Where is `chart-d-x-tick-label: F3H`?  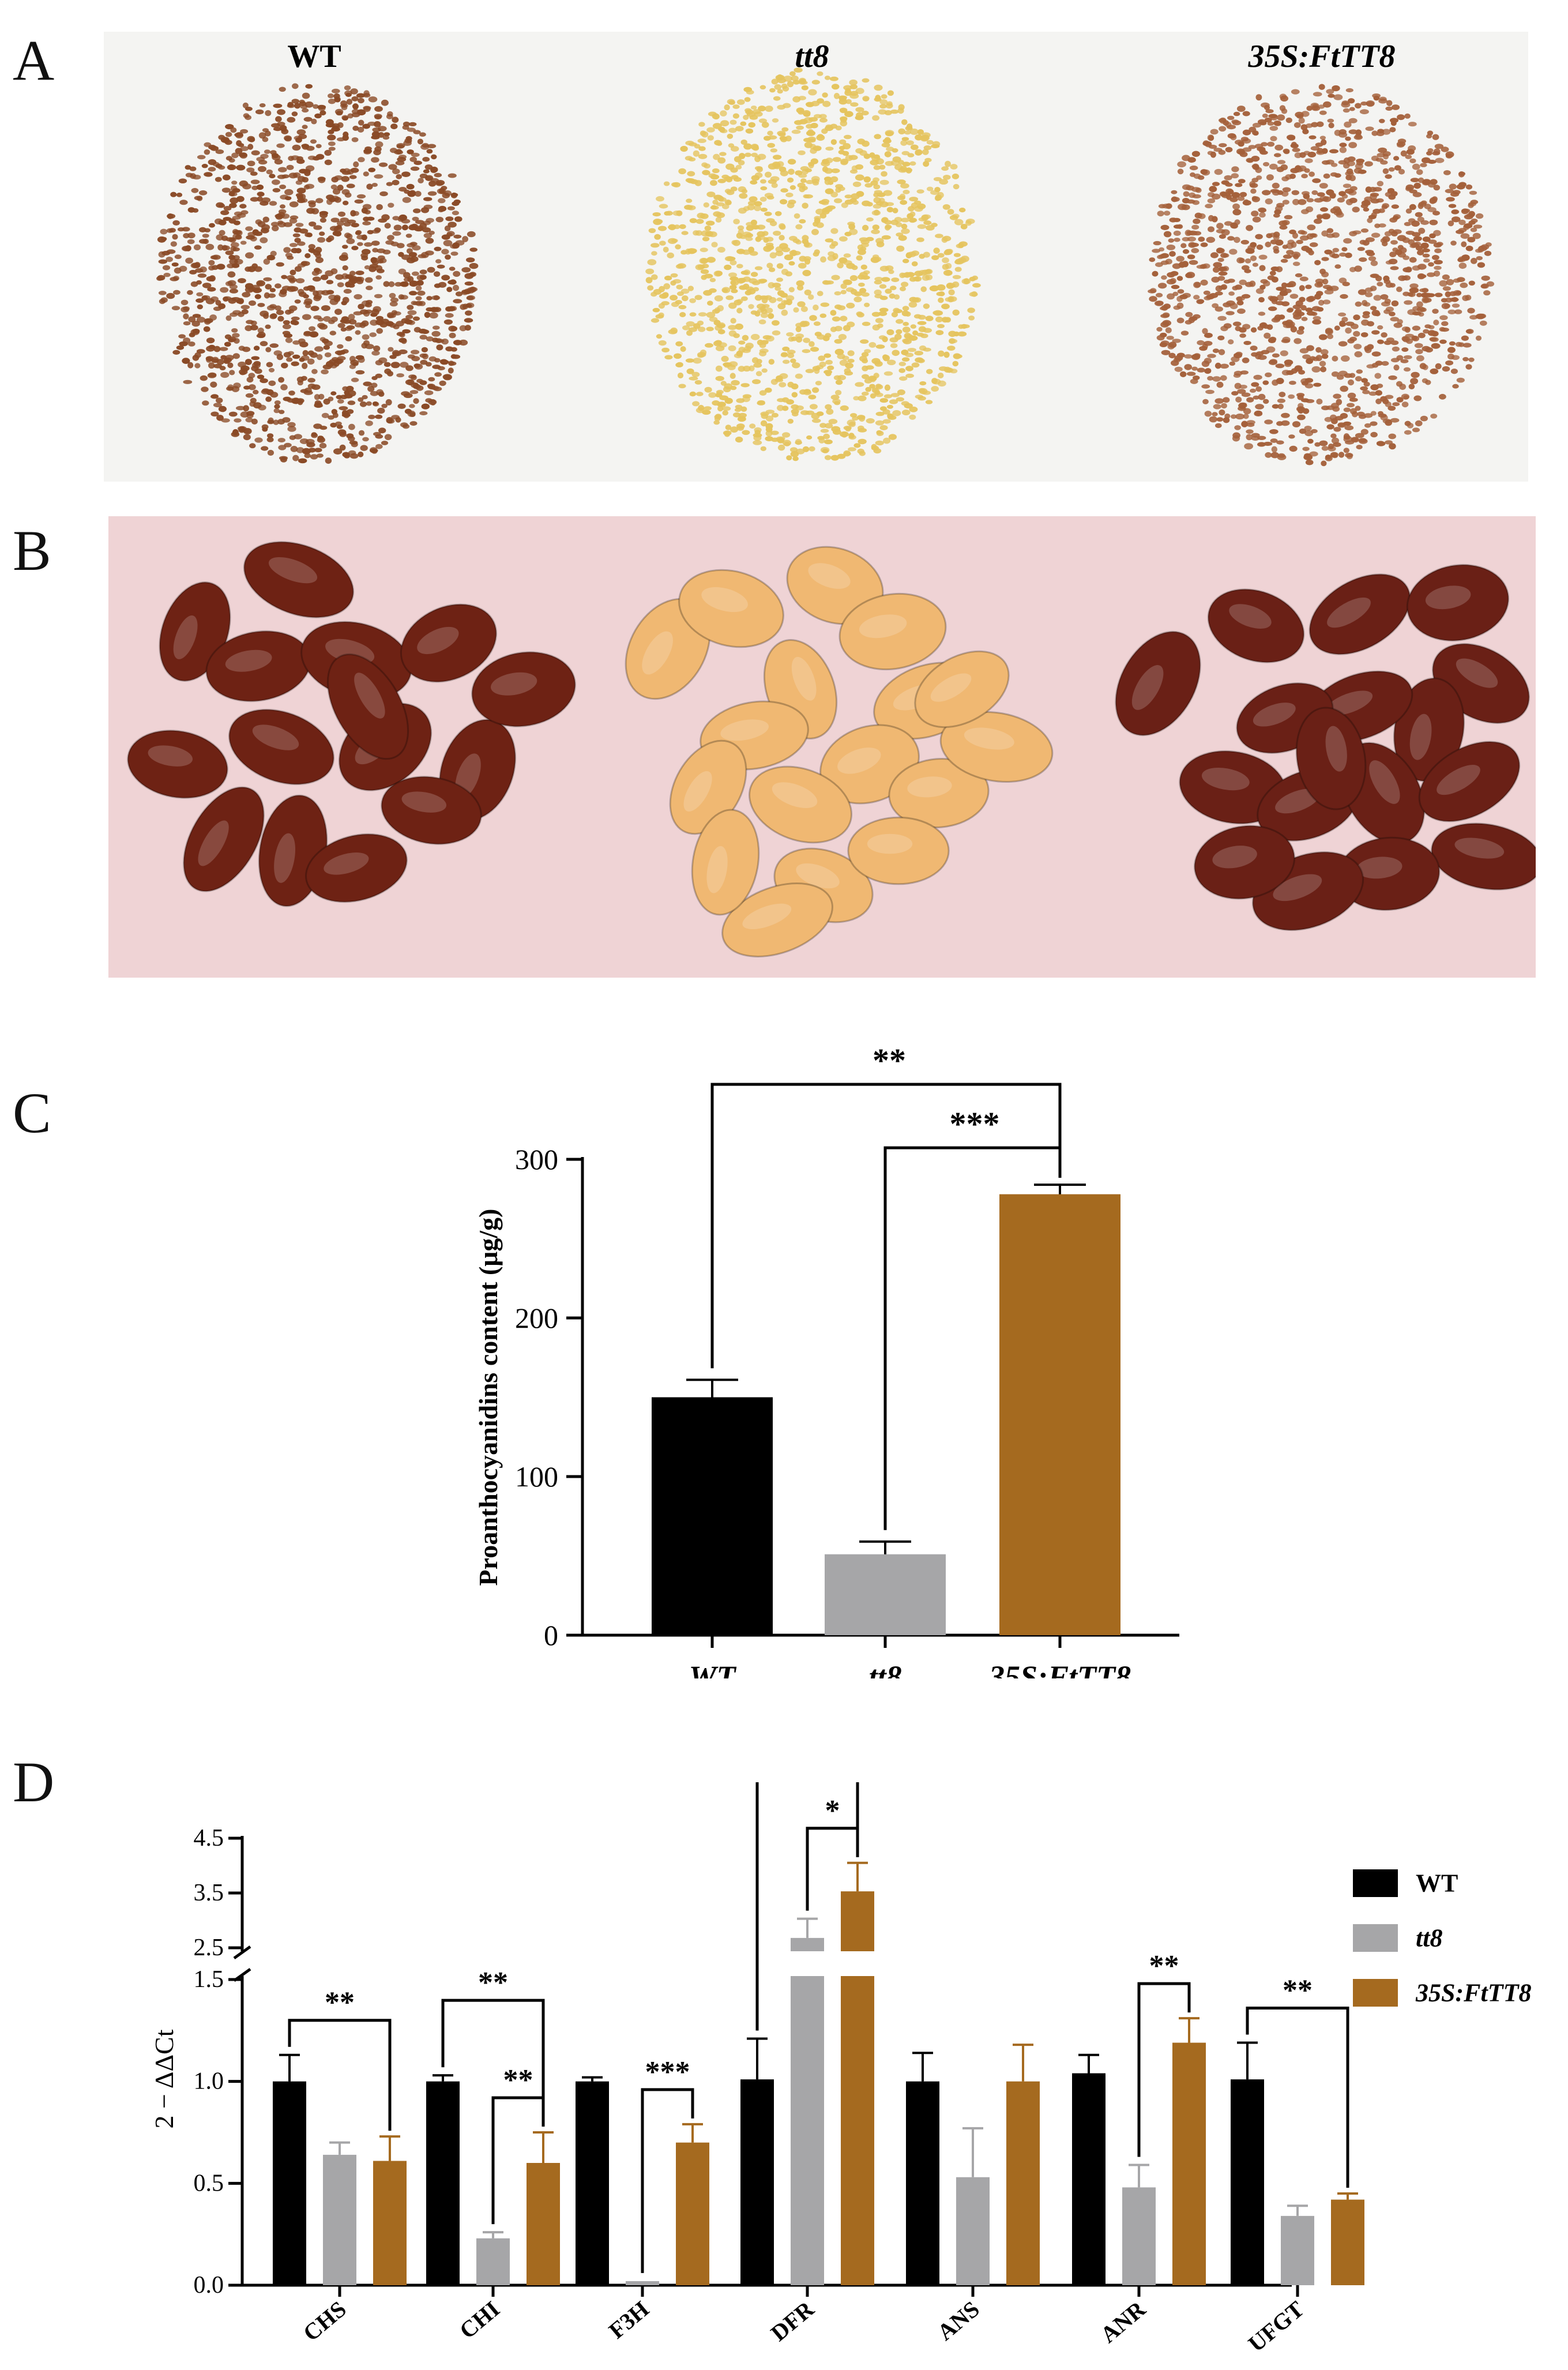
chart-d-x-tick-label: F3H is located at coordinates (629, 2319).